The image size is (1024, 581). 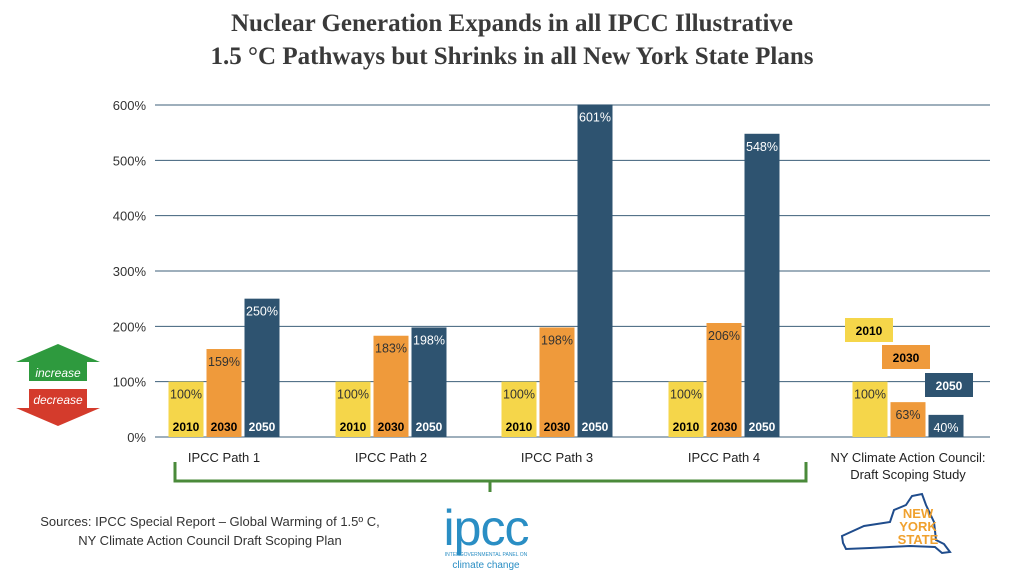 What do you see at coordinates (224, 362) in the screenshot?
I see `bar-value-label: 159%` at bounding box center [224, 362].